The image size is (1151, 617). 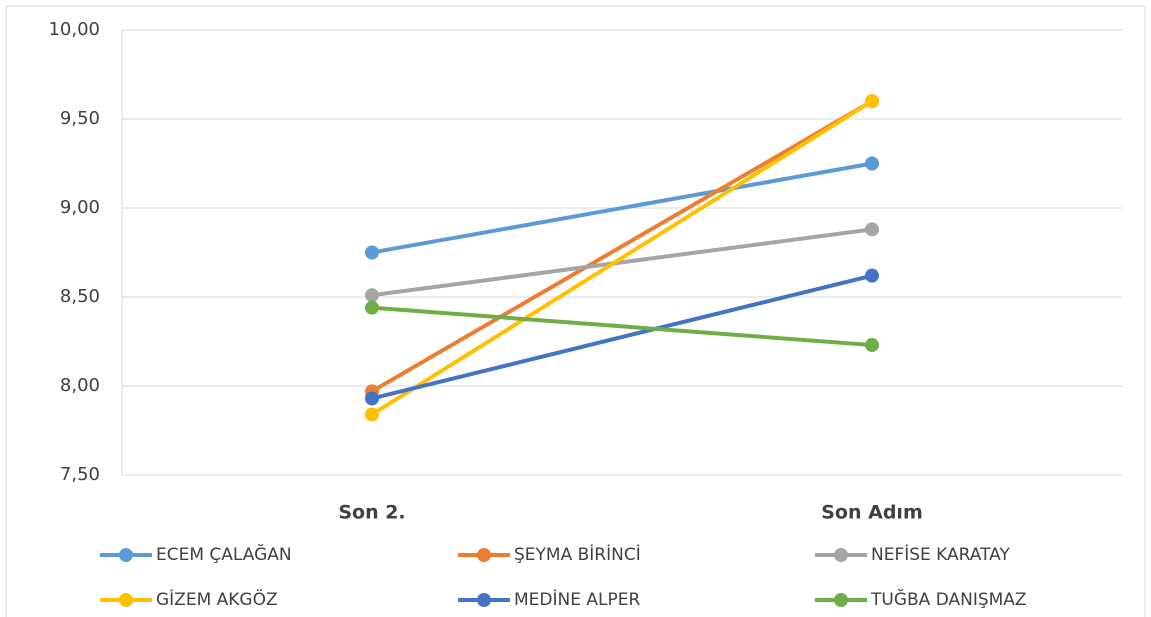 What do you see at coordinates (217, 599) in the screenshot?
I see `legend-label: GİZEM AKGÖZ` at bounding box center [217, 599].